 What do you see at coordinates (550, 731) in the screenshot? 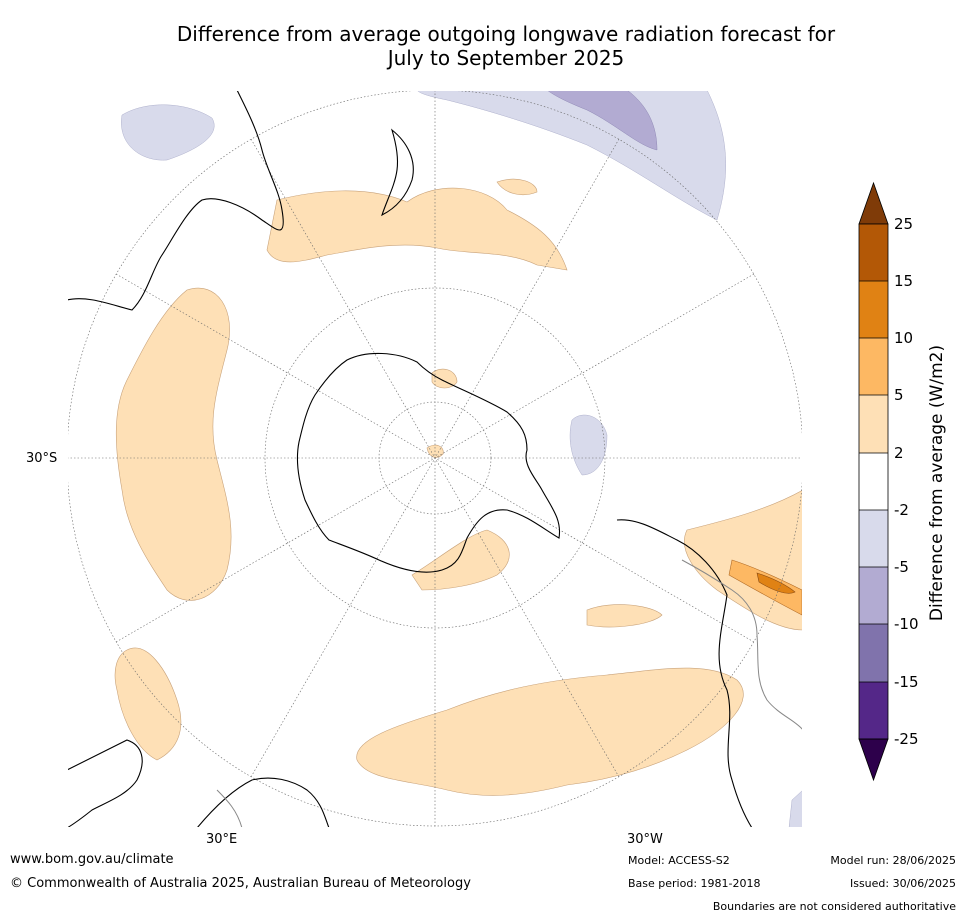
I see `anomaly-band-south` at bounding box center [550, 731].